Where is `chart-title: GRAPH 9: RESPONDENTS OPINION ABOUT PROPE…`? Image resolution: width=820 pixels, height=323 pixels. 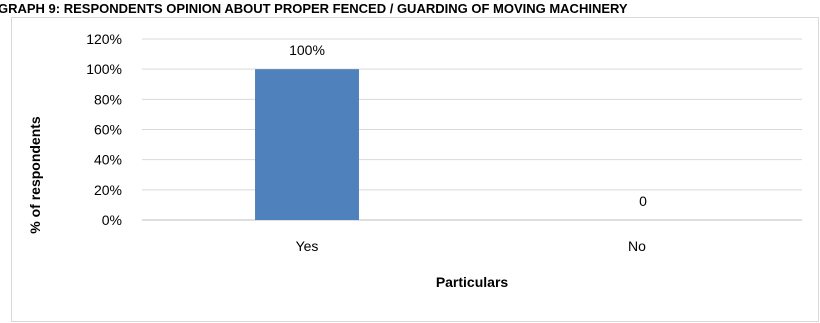
chart-title: GRAPH 9: RESPONDENTS OPINION ABOUT PROPE… is located at coordinates (314, 8).